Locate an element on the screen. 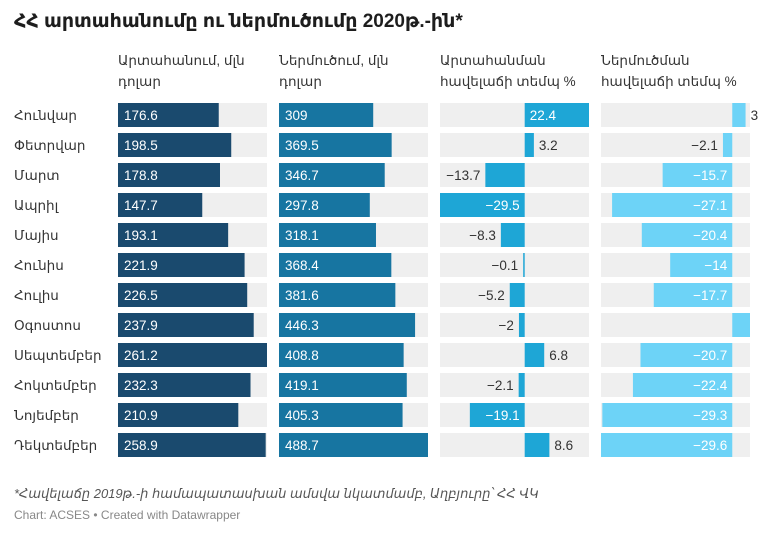 The image size is (768, 536). column-header-import: Ներմուծում, մլն դոլար is located at coordinates (334, 71).